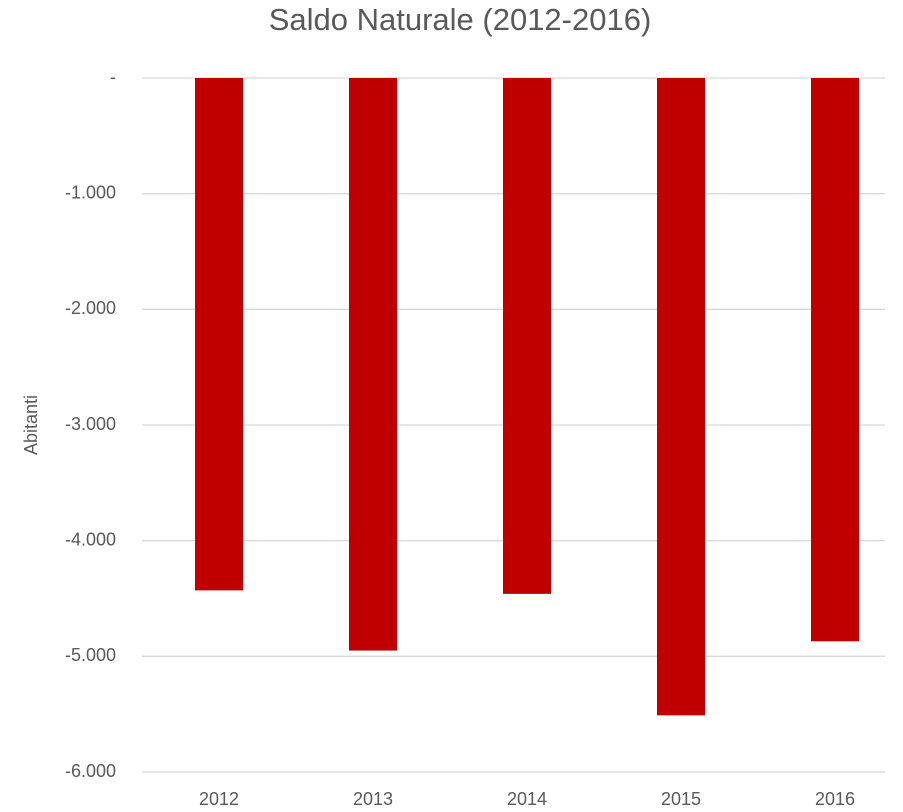 The width and height of the screenshot is (903, 812). What do you see at coordinates (90, 539) in the screenshot?
I see `y-tick-label: -4.000` at bounding box center [90, 539].